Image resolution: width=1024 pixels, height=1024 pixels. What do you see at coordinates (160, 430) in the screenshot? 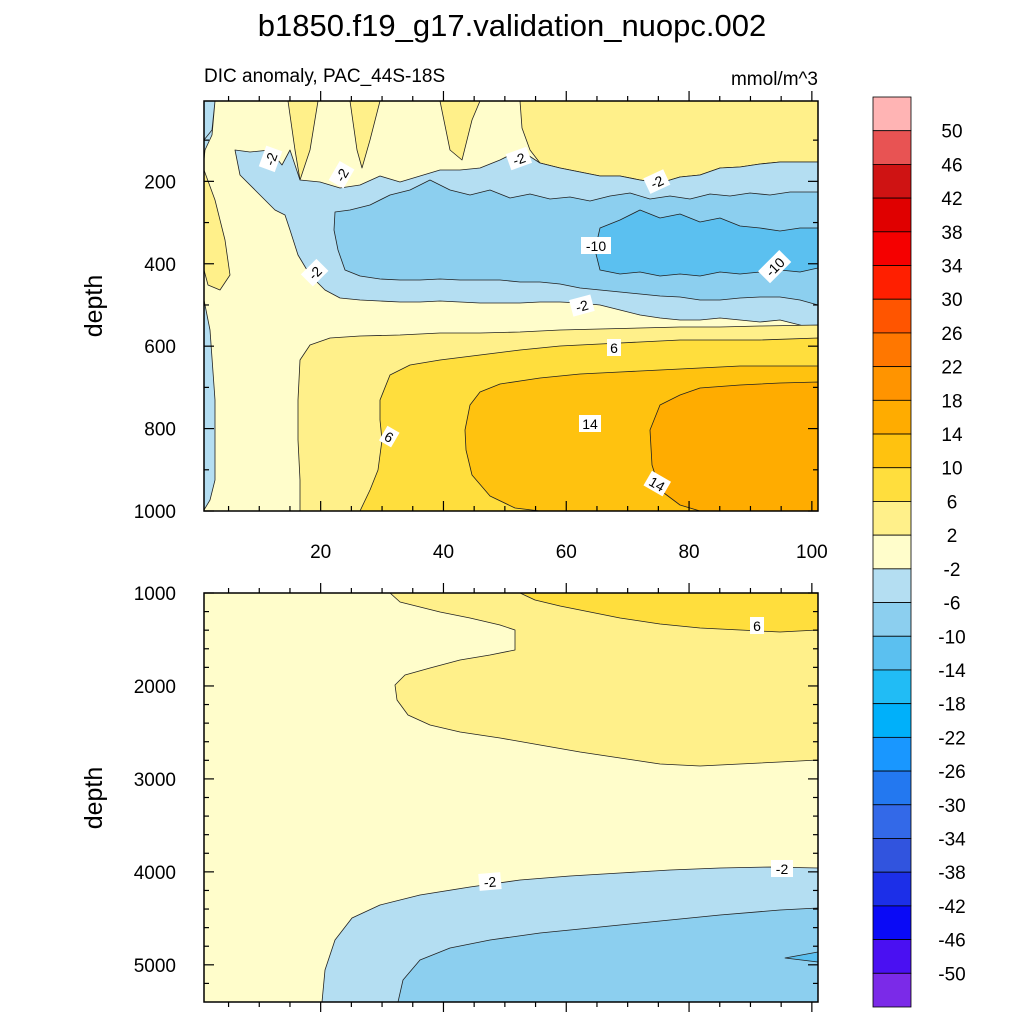
I see `upper-y-tick-label: 800` at bounding box center [160, 430].